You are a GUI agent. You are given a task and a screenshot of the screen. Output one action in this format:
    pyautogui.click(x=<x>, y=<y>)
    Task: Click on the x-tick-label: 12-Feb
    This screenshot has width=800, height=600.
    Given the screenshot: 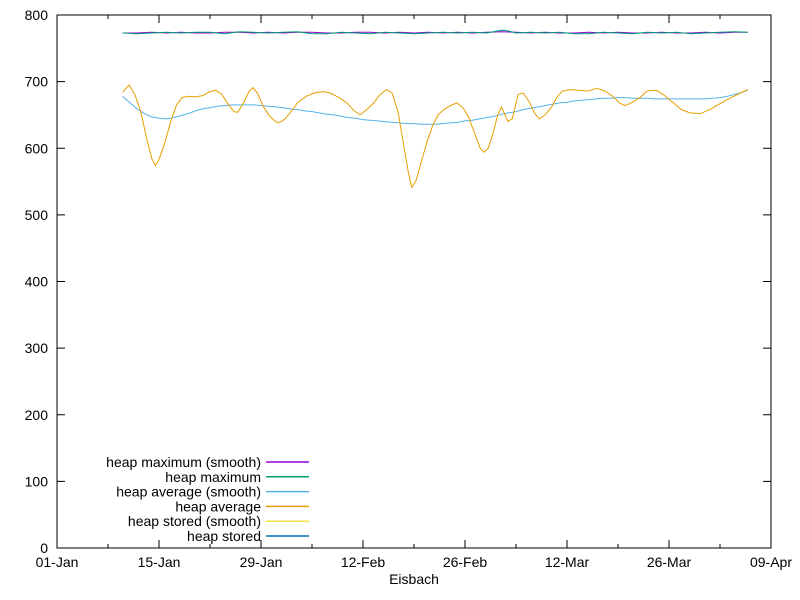 What is the action you would take?
    pyautogui.click(x=363, y=562)
    